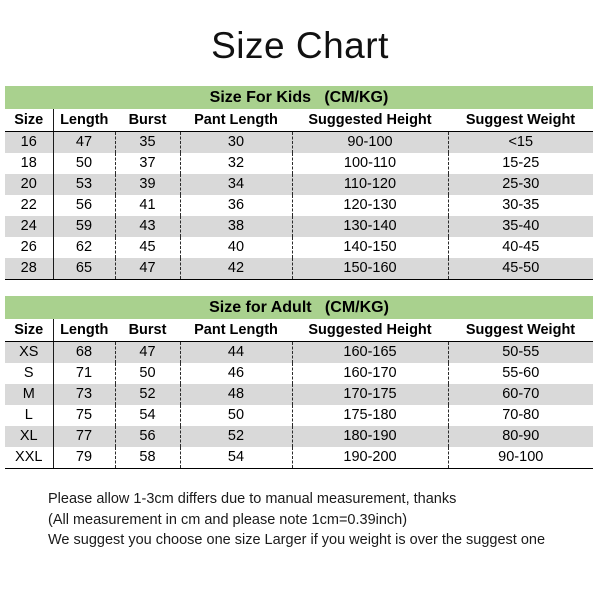 This screenshot has width=600, height=600. Describe the element at coordinates (84, 458) in the screenshot. I see `cell-length: 79` at that location.